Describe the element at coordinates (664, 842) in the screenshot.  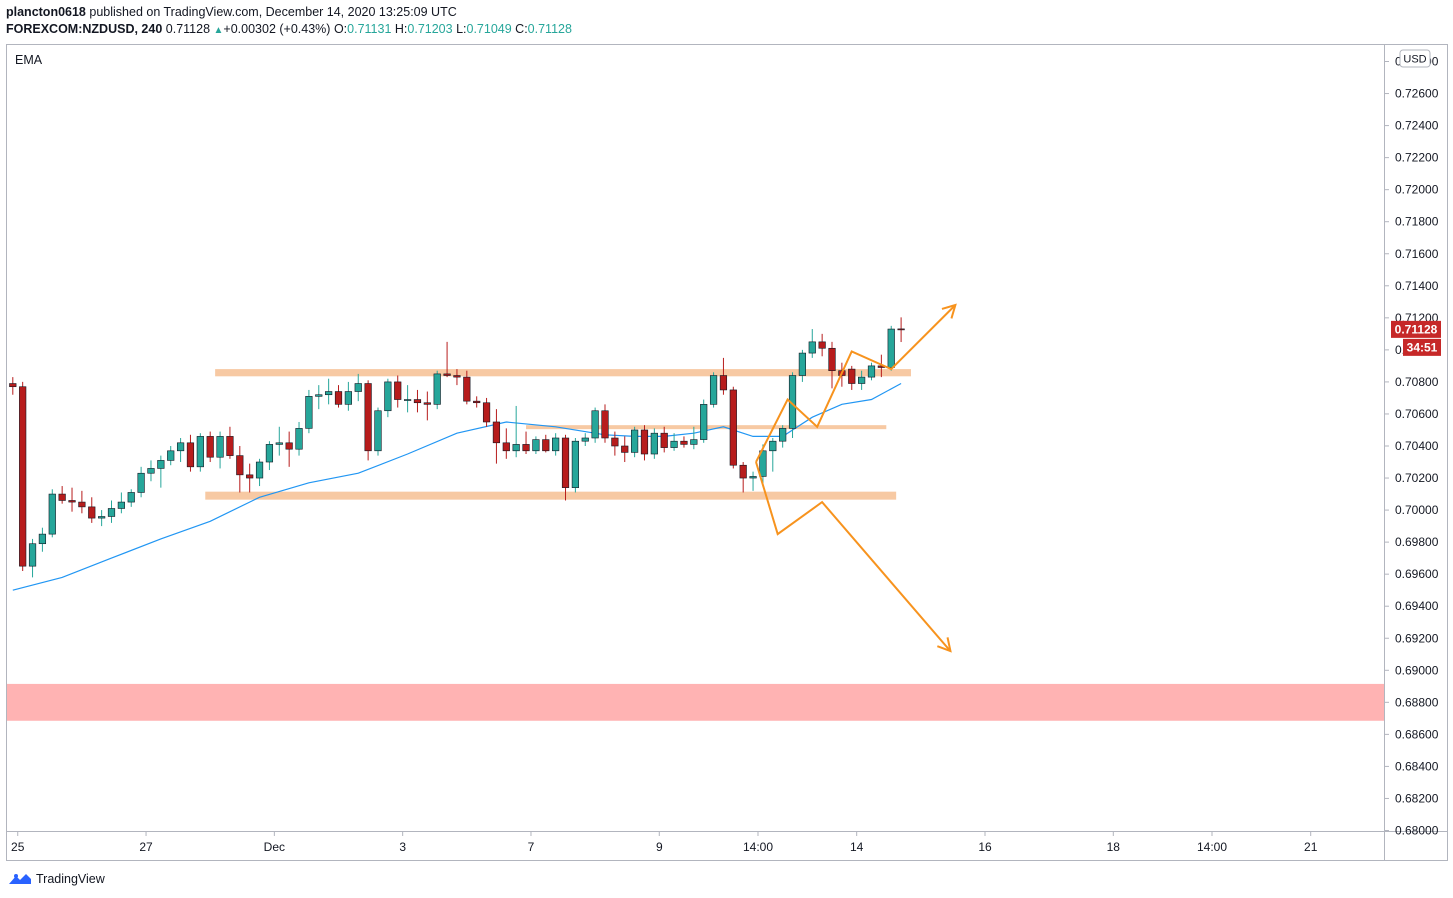
I see `time-axis: 25 27 Dec 3 7 9 14:00 14 16 18 14:00 21` at that location.